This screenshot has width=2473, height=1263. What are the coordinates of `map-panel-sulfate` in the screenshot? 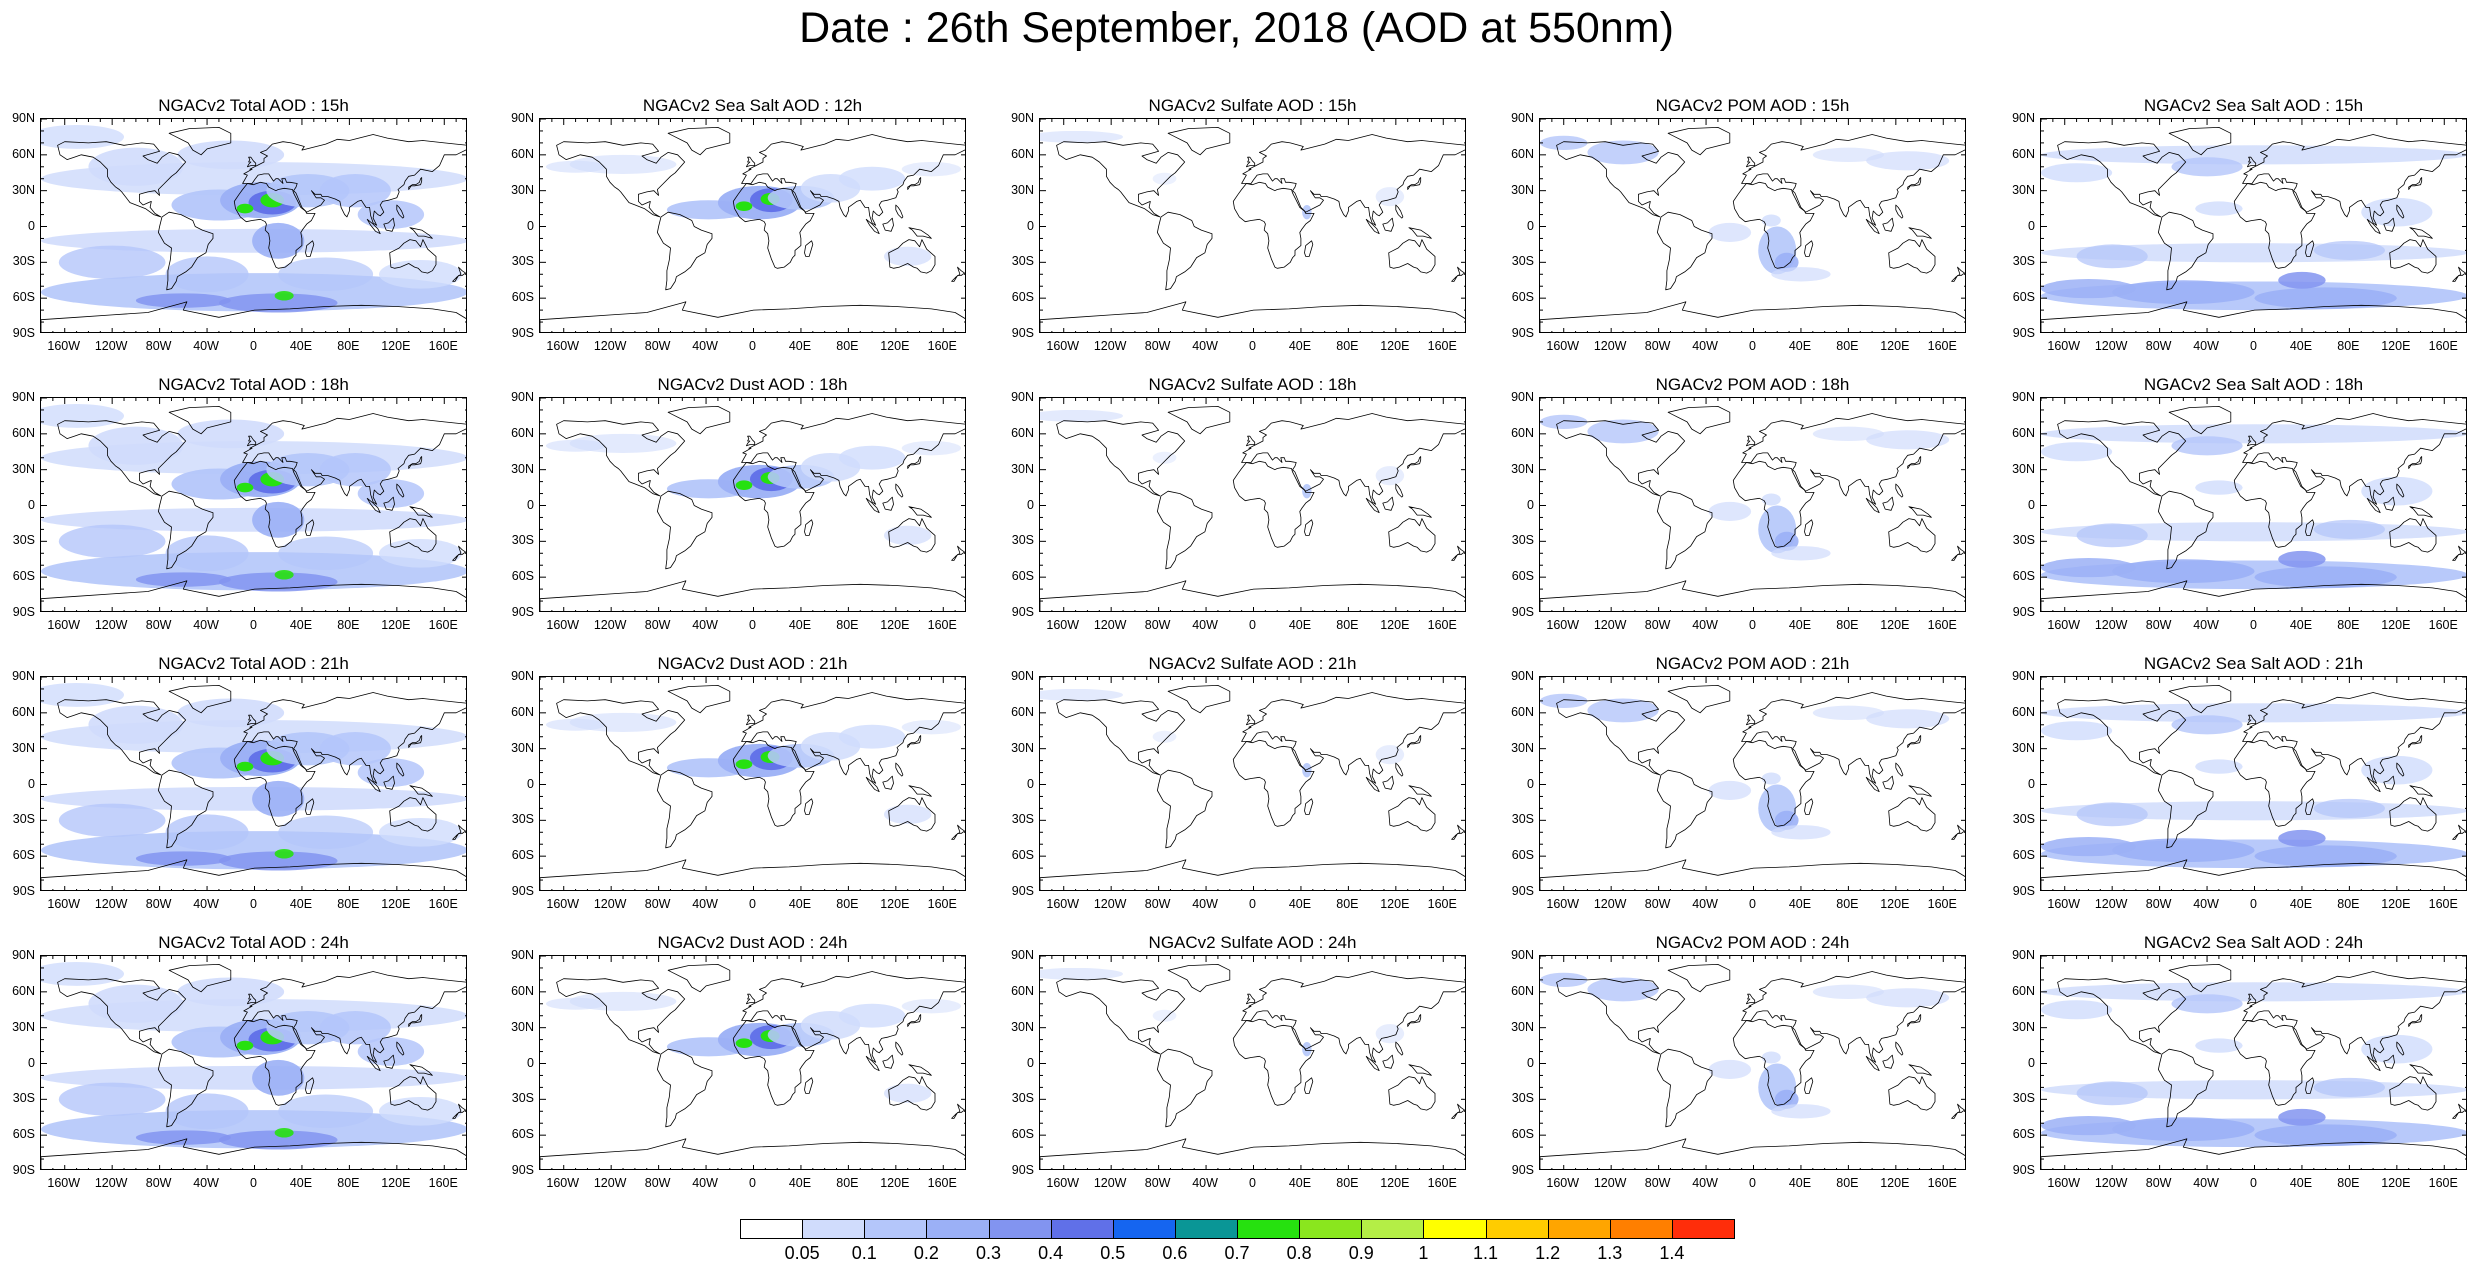 It's located at (1252, 783).